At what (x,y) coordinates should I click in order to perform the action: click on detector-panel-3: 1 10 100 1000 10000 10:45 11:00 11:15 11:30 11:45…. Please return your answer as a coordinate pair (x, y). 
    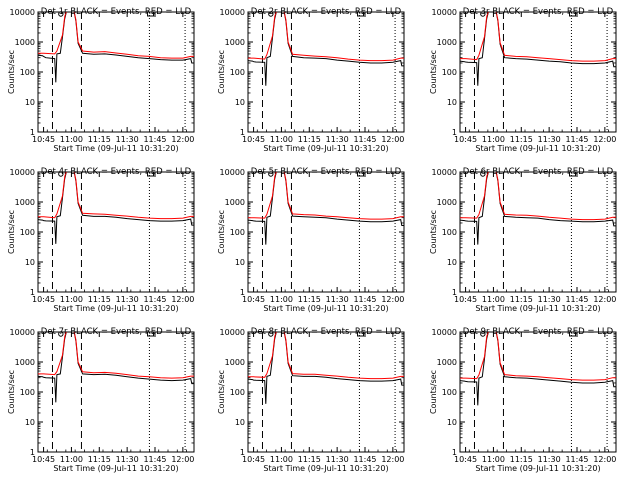
    Looking at the image, I should click on (523, 80).